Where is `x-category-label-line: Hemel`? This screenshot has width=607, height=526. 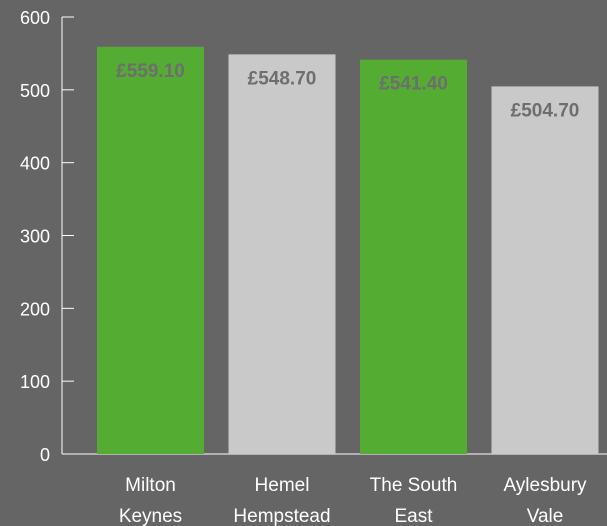
x-category-label-line: Hemel is located at coordinates (282, 485).